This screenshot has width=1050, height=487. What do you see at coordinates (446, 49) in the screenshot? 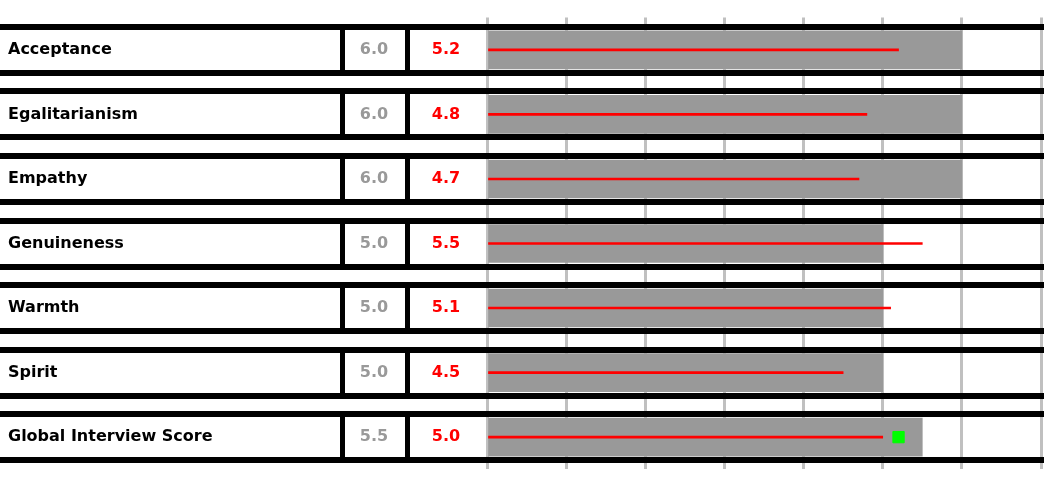
I see `data-label: 5.2` at bounding box center [446, 49].